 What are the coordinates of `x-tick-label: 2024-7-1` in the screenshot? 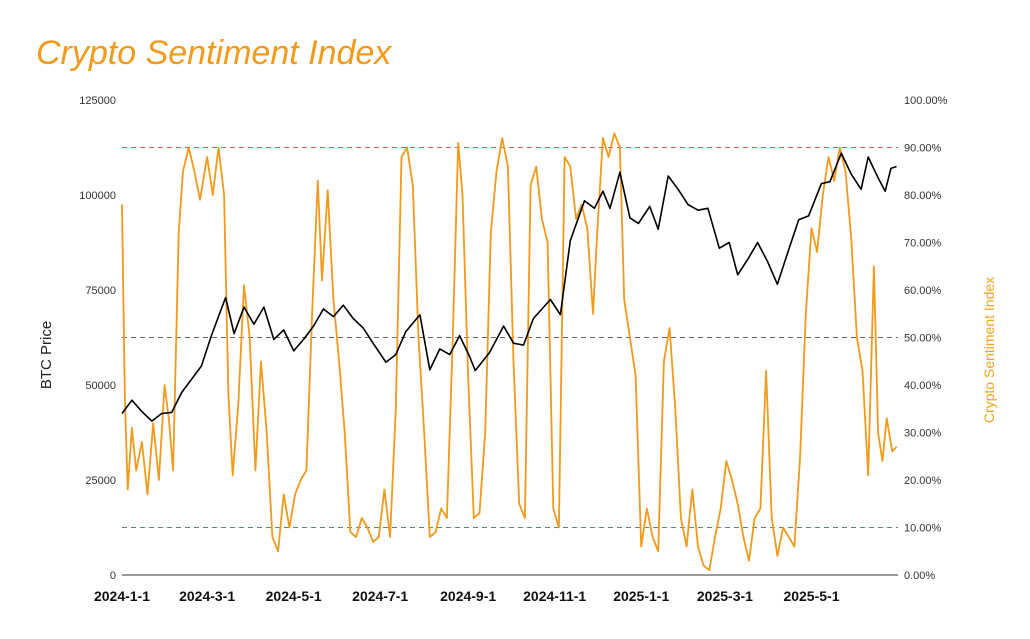 It's located at (380, 596).